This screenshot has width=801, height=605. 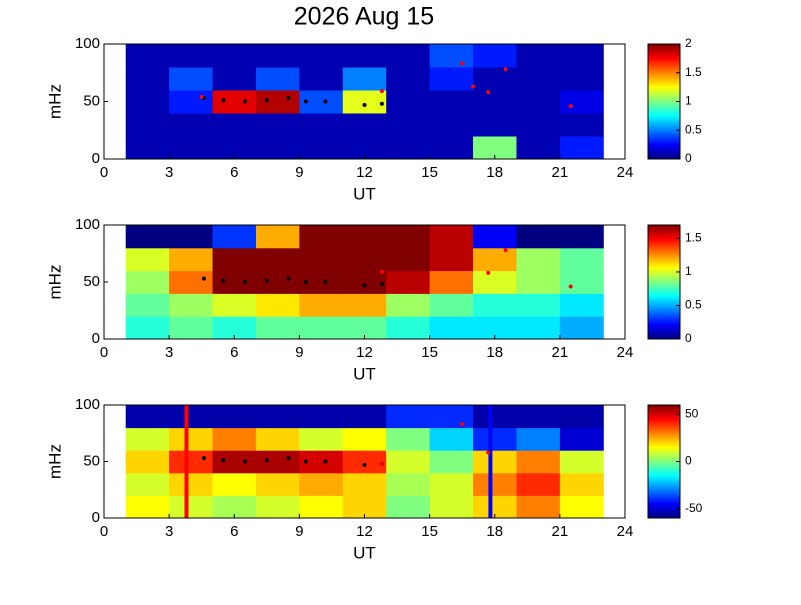 What do you see at coordinates (429, 172) in the screenshot?
I see `x-tick-label: 15` at bounding box center [429, 172].